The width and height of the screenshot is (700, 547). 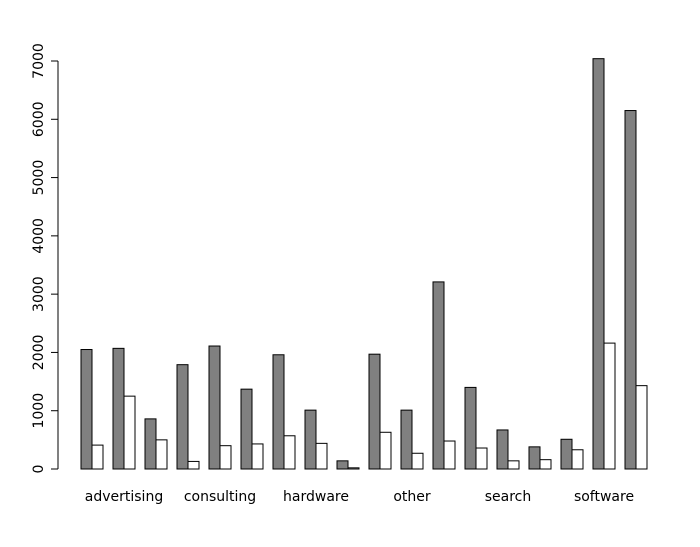 I want to click on x-category-label: hardware, so click(x=316, y=497).